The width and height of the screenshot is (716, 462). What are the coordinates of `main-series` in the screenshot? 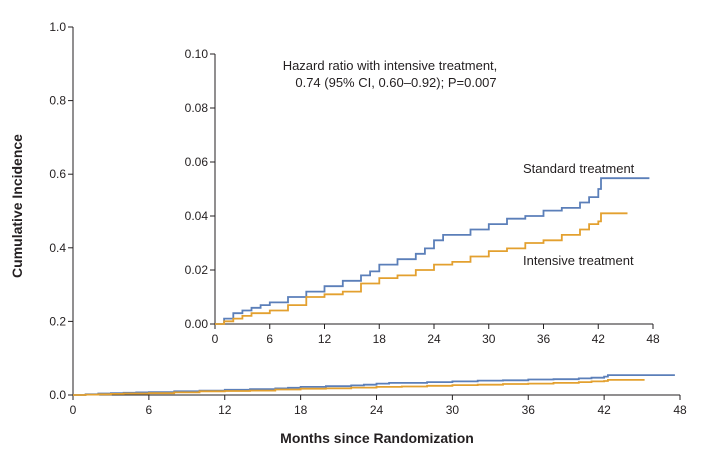 It's located at (374, 385).